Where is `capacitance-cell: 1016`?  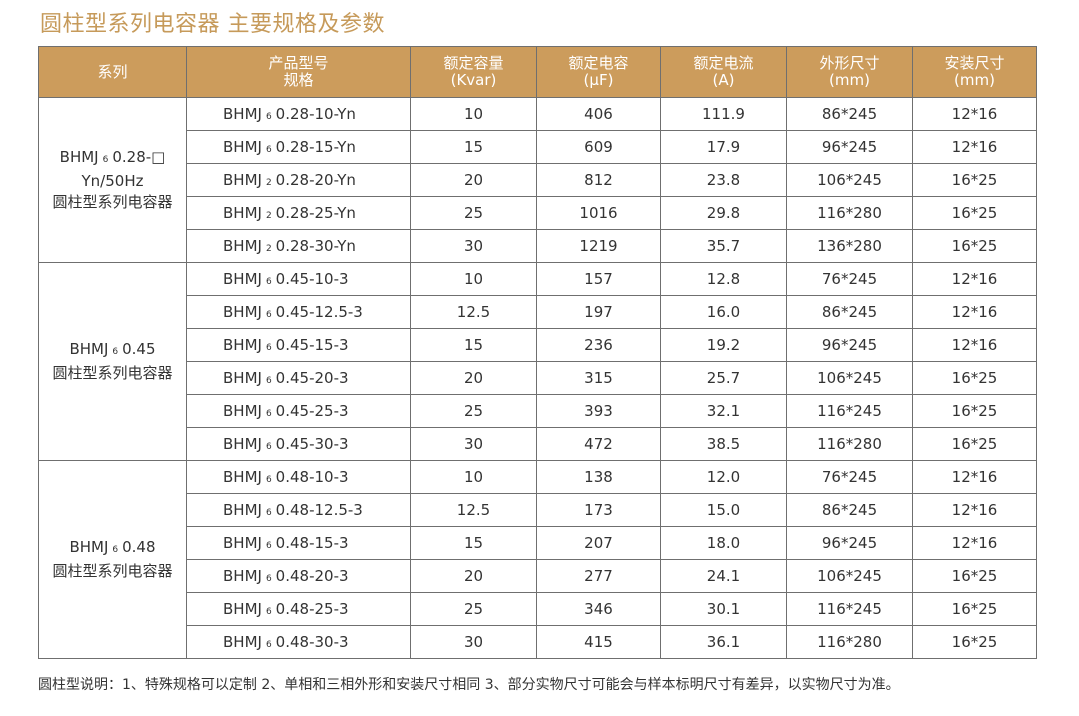
capacitance-cell: 1016 is located at coordinates (598, 213).